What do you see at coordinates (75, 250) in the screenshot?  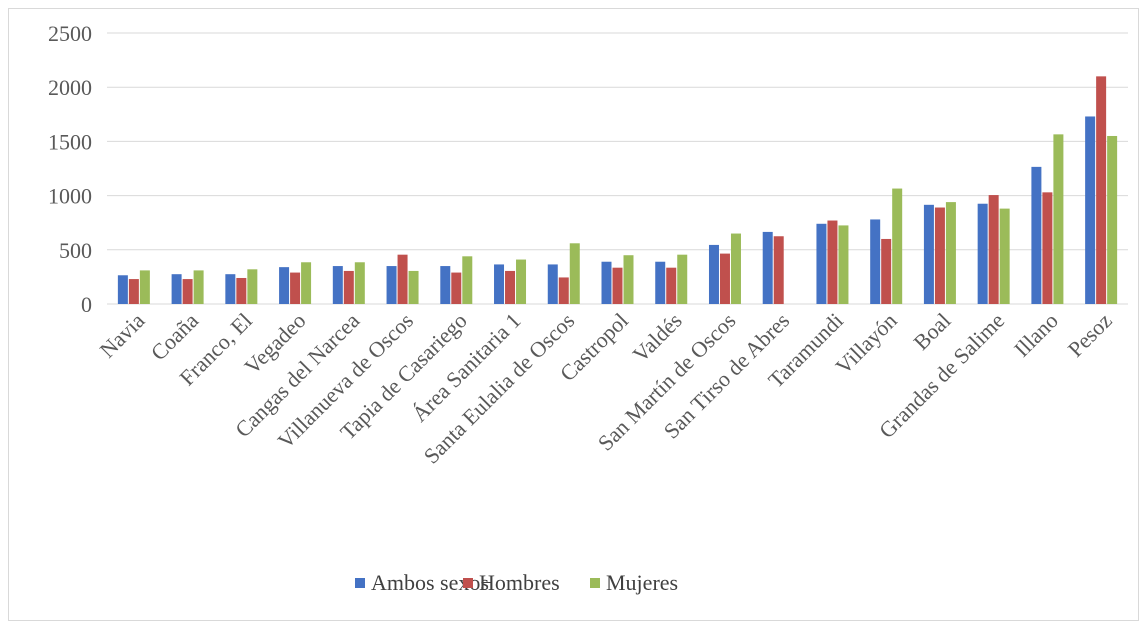 I see `y-tick-label: 500` at bounding box center [75, 250].